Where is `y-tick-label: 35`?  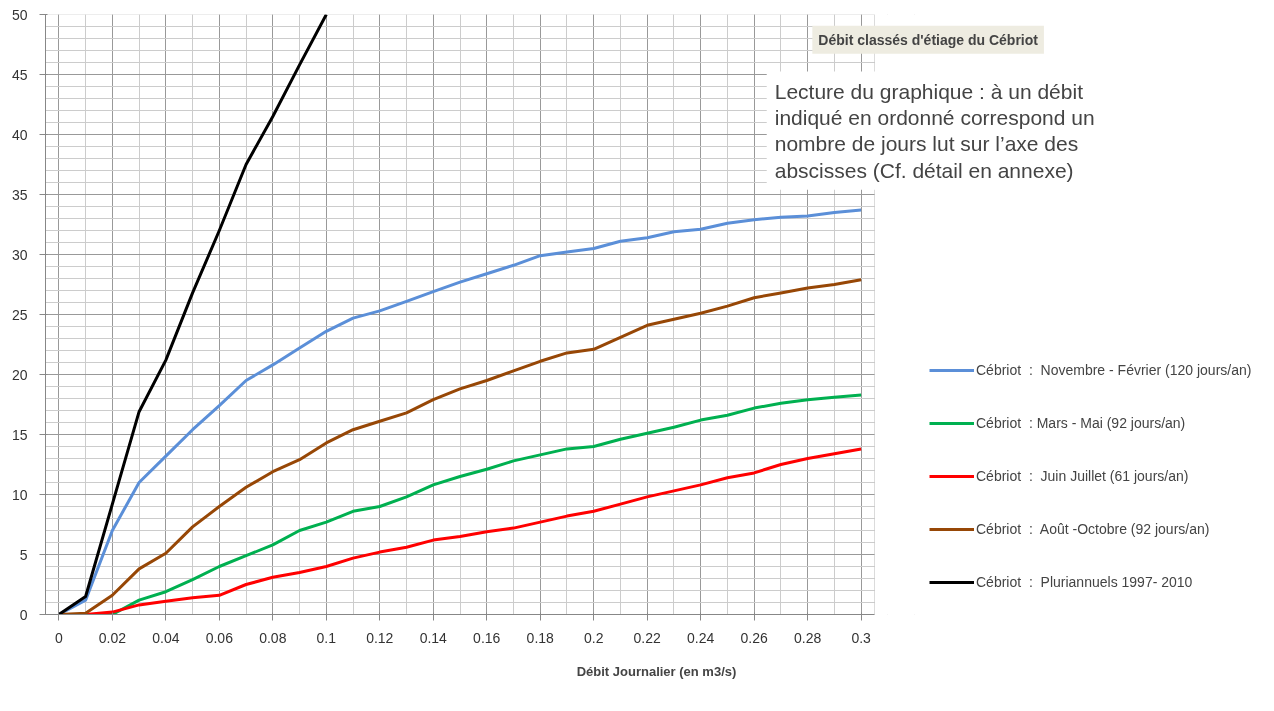
y-tick-label: 35 is located at coordinates (19, 194).